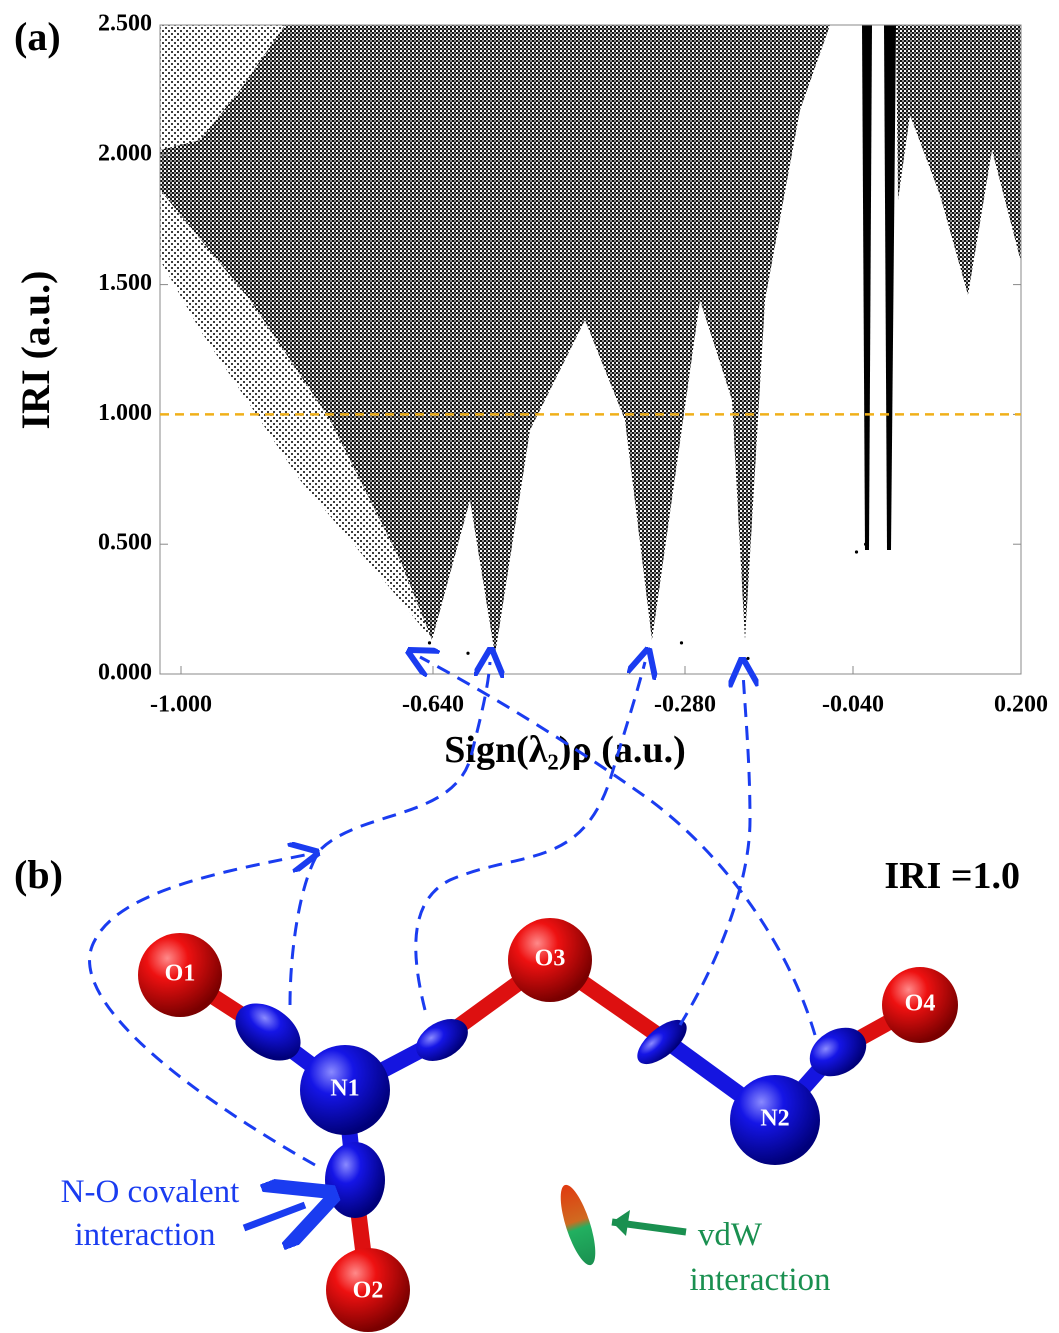 The width and height of the screenshot is (1059, 1333). What do you see at coordinates (621, 1223) in the screenshot?
I see `vdw-arrow-head` at bounding box center [621, 1223].